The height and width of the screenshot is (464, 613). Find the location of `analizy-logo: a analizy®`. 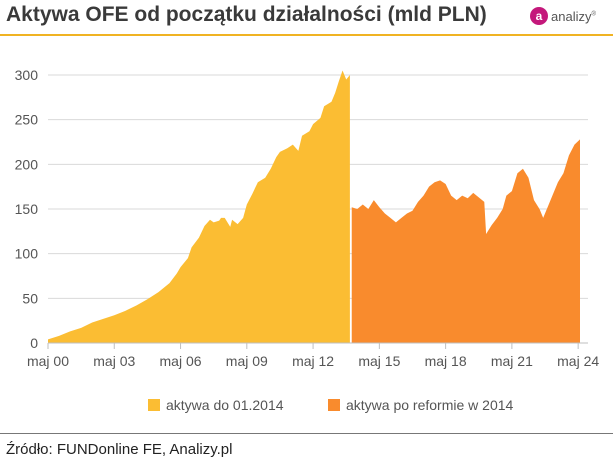

analizy-logo: a analizy® is located at coordinates (563, 16).